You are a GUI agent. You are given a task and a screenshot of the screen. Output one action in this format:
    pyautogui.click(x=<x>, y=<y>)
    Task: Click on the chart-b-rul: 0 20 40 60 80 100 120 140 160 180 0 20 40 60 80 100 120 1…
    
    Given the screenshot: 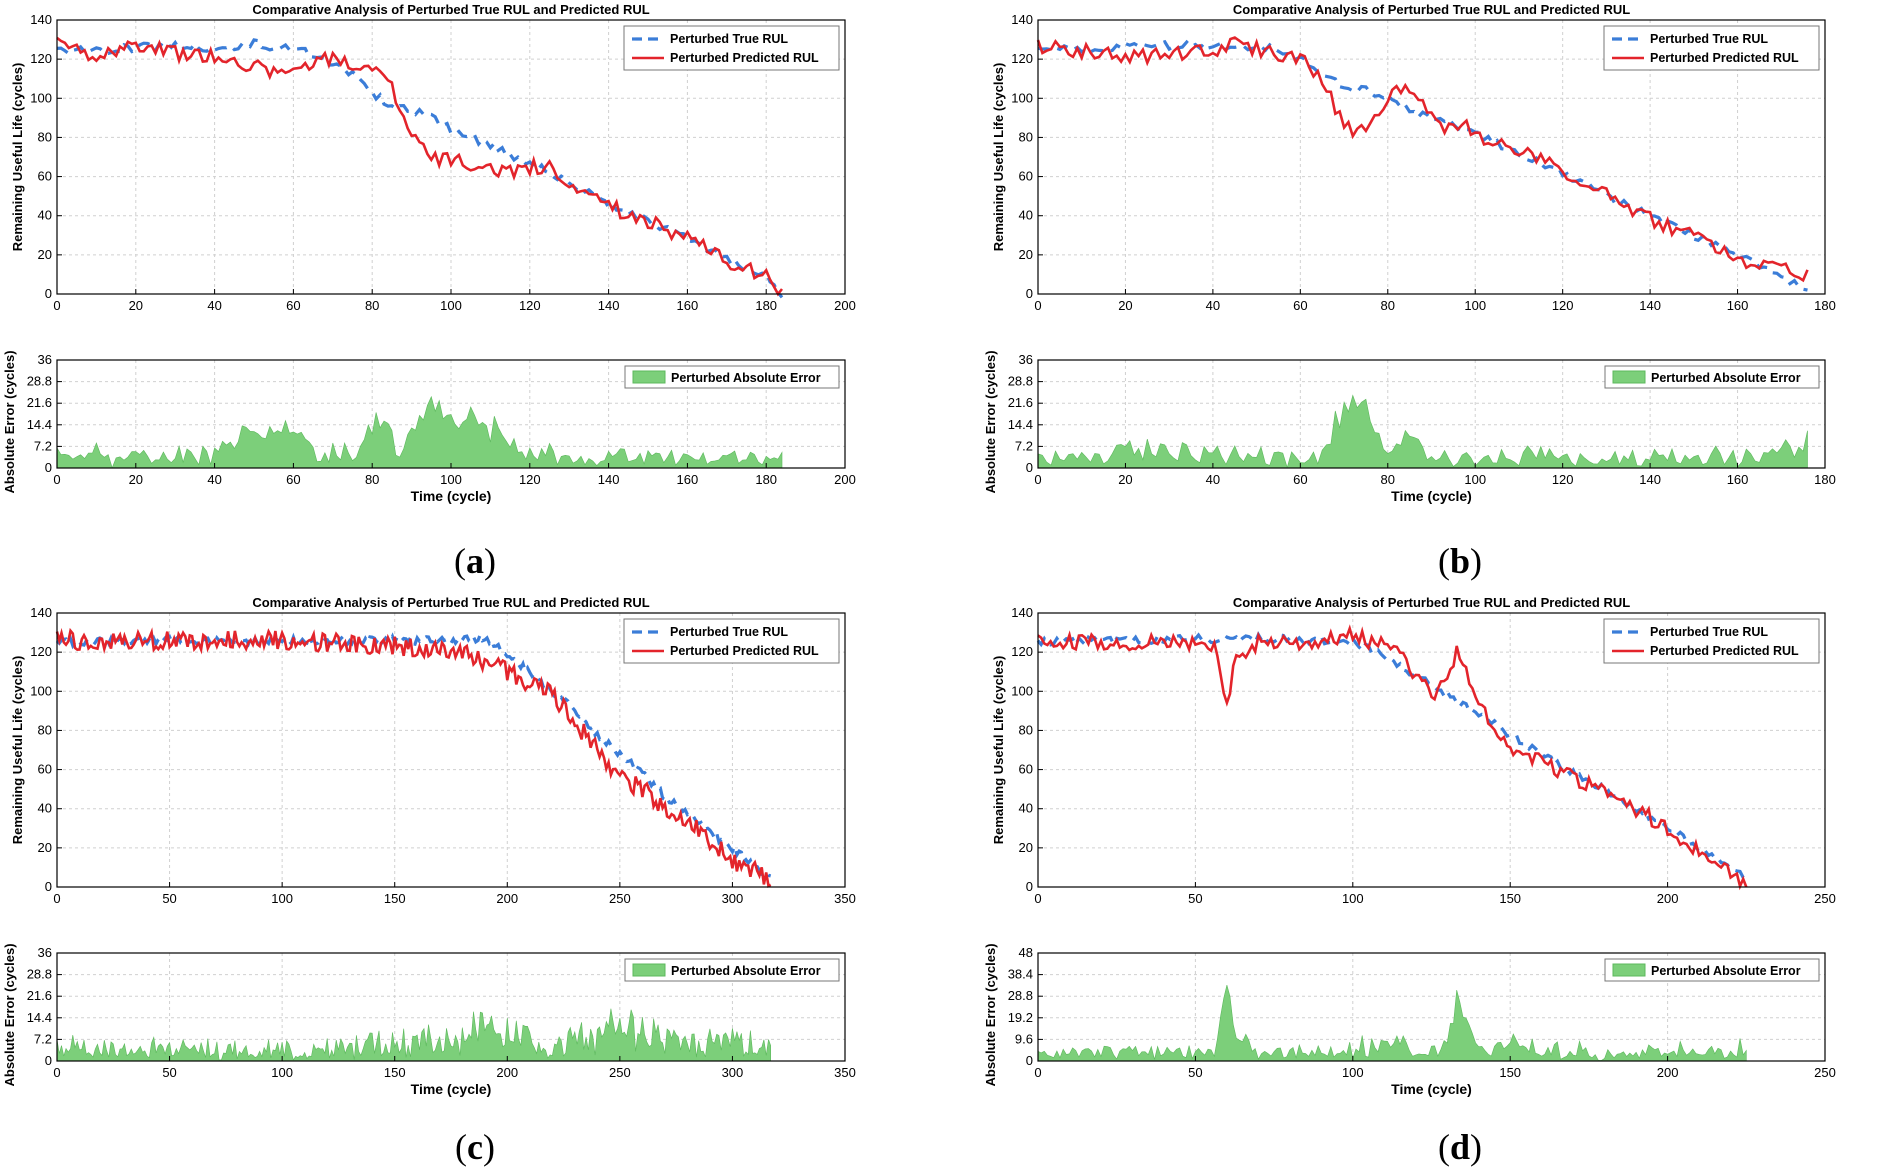 What is the action you would take?
    pyautogui.click(x=1413, y=157)
    